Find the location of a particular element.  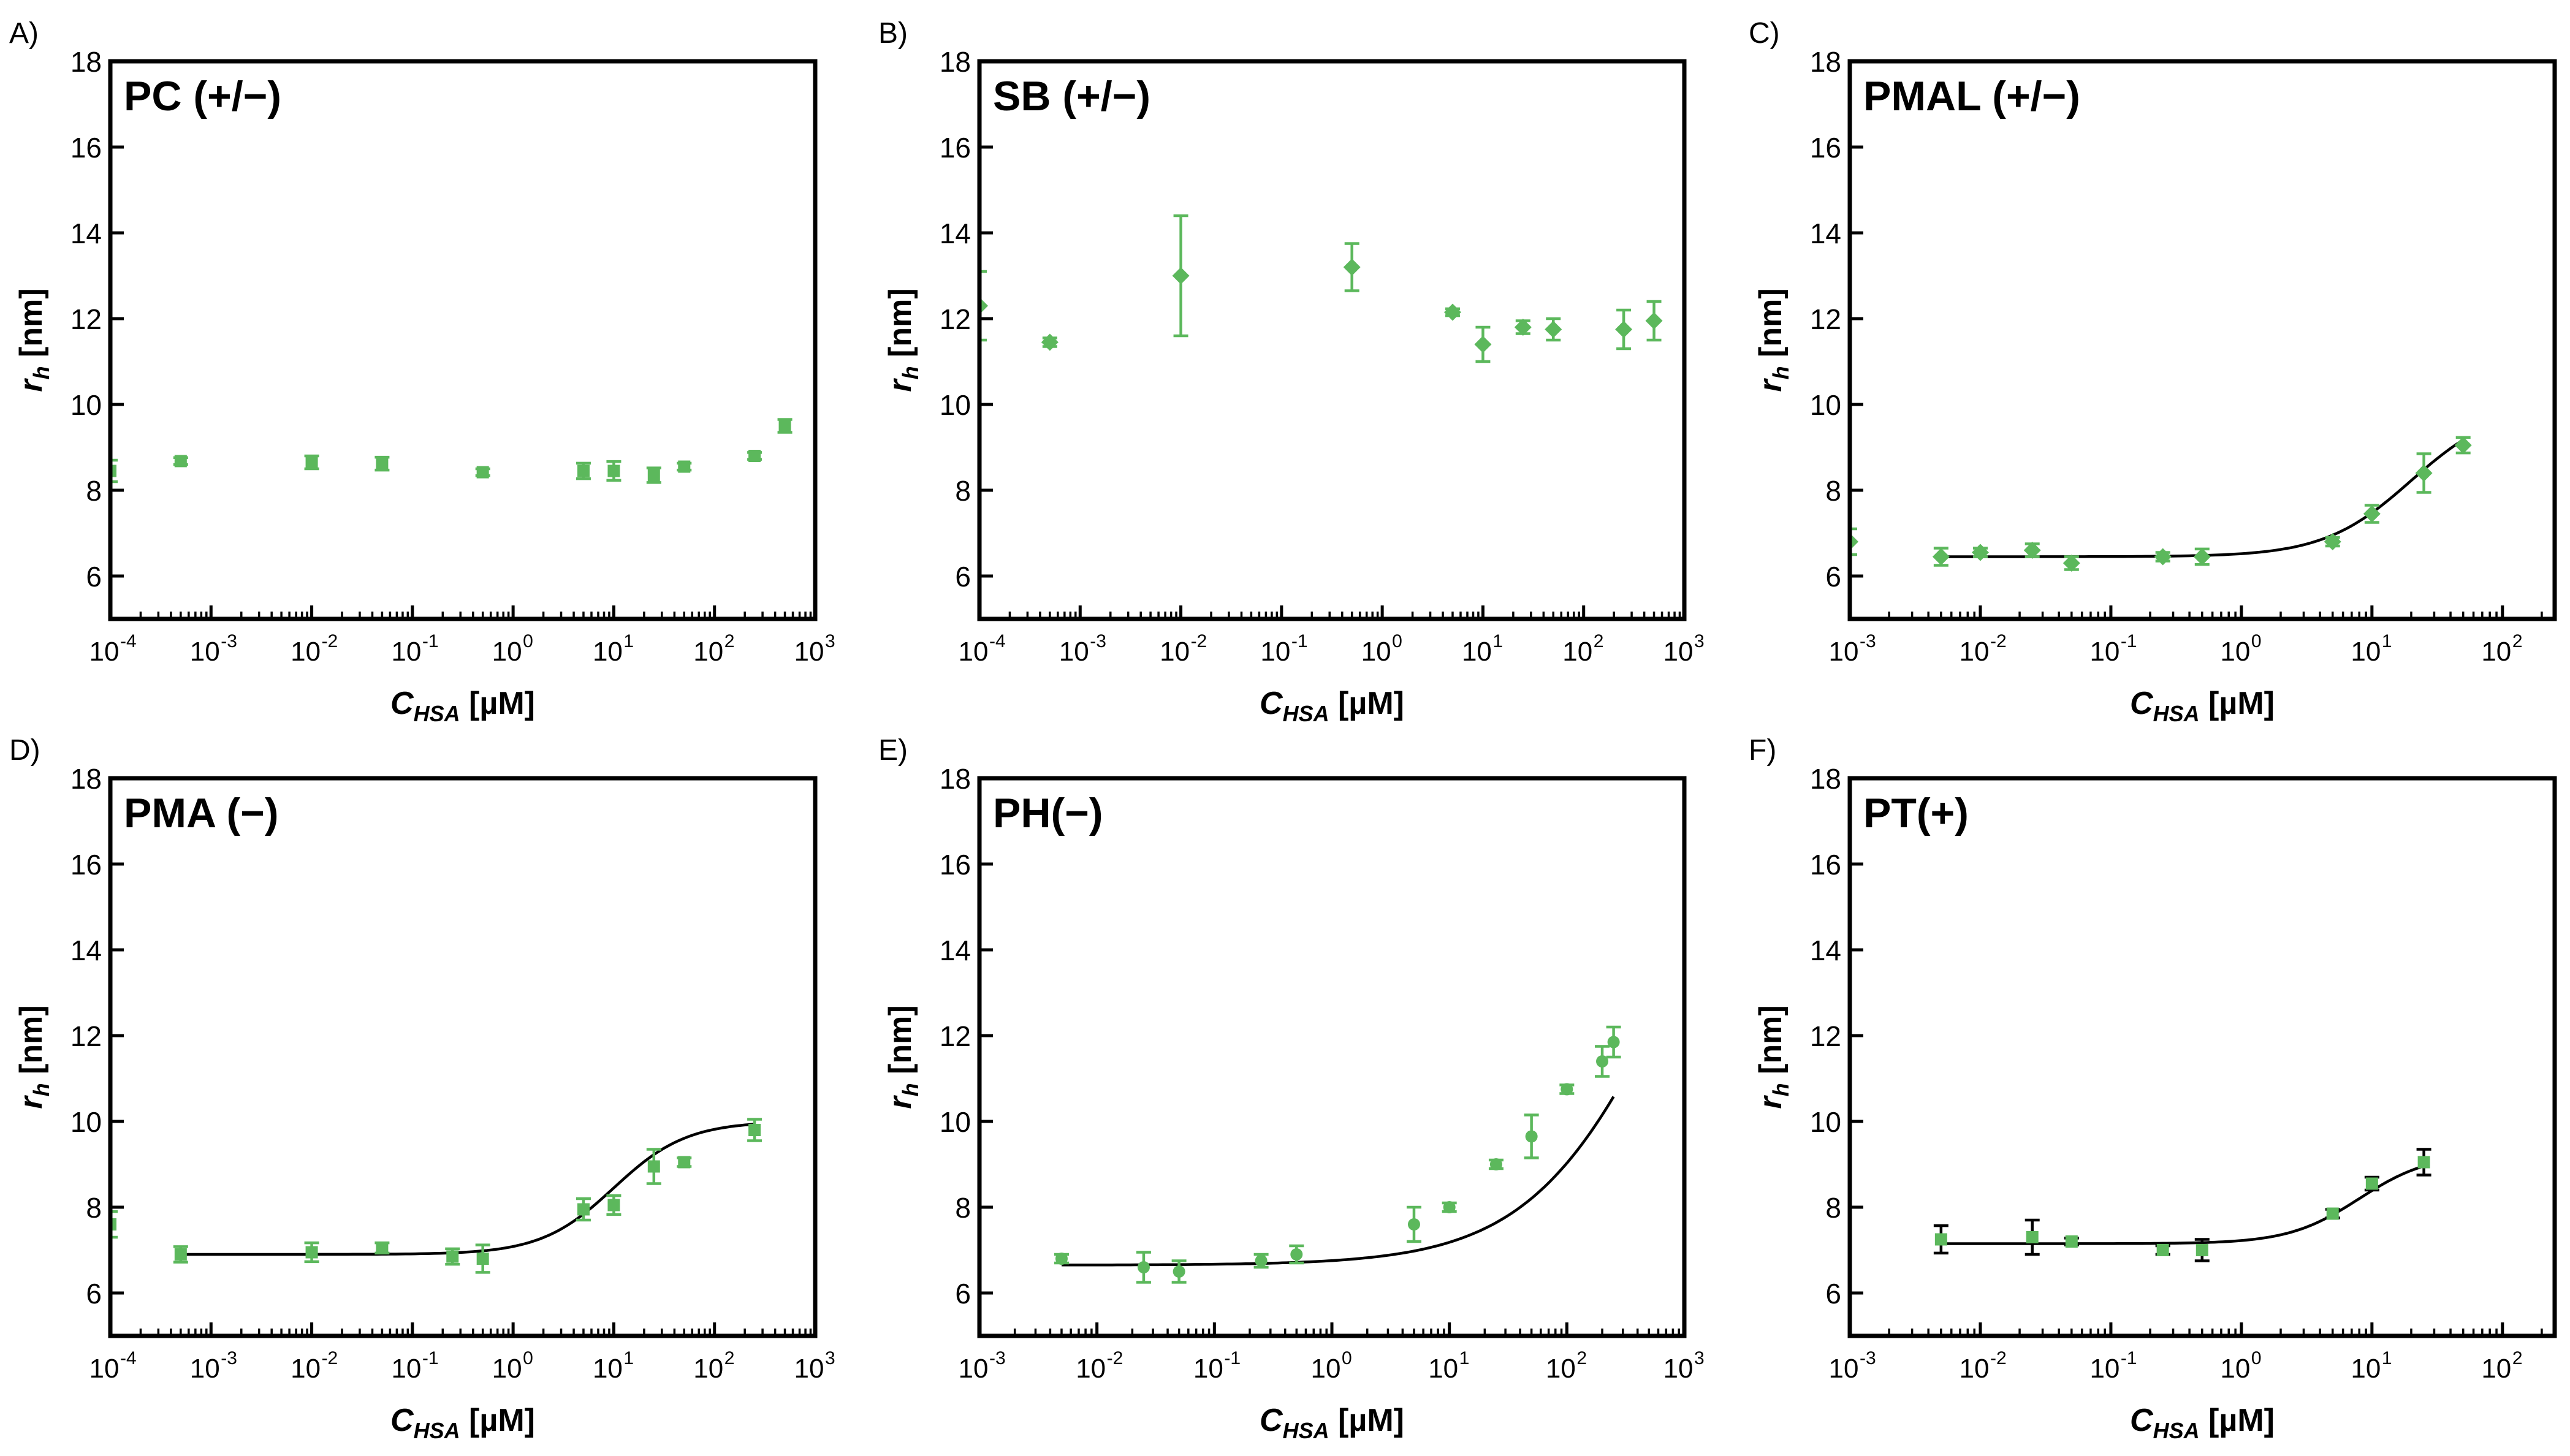

panel-title: PT(+) is located at coordinates (1916, 813).